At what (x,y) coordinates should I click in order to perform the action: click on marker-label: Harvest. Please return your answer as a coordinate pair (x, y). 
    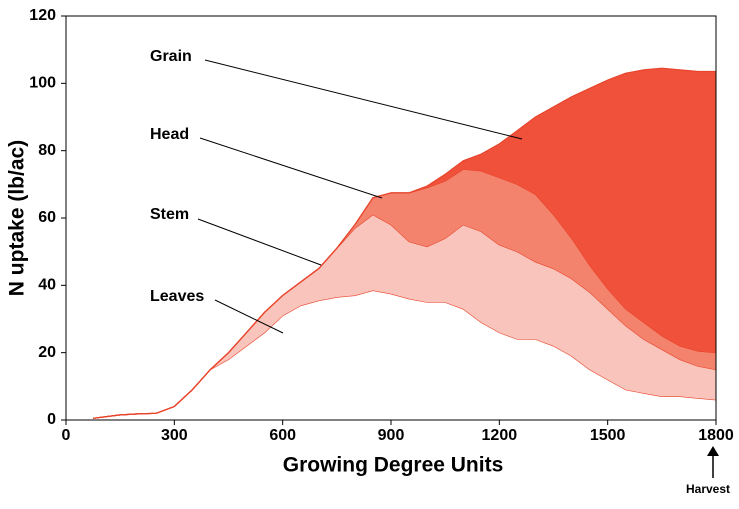
    Looking at the image, I should click on (708, 489).